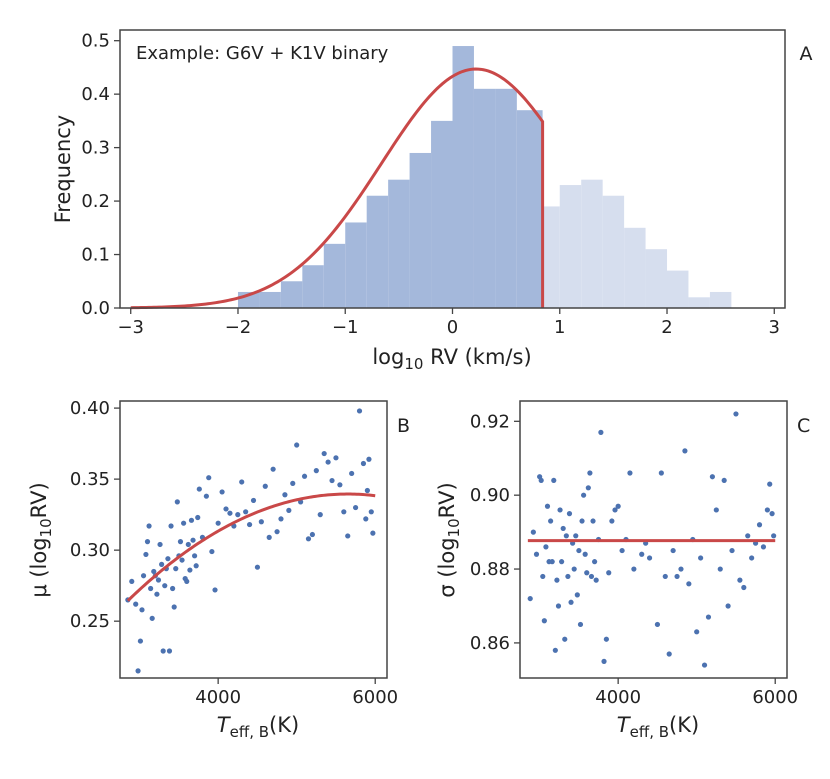  What do you see at coordinates (130, 327) in the screenshot?
I see `x-tick-label: −3` at bounding box center [130, 327].